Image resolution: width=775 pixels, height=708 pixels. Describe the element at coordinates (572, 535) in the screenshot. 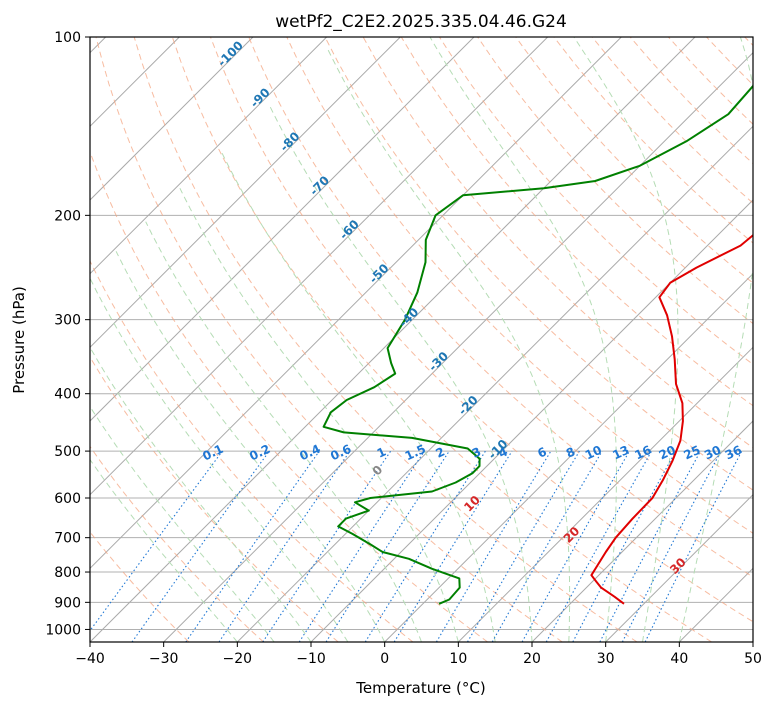

I see `dry-adiabat-label: 20` at that location.